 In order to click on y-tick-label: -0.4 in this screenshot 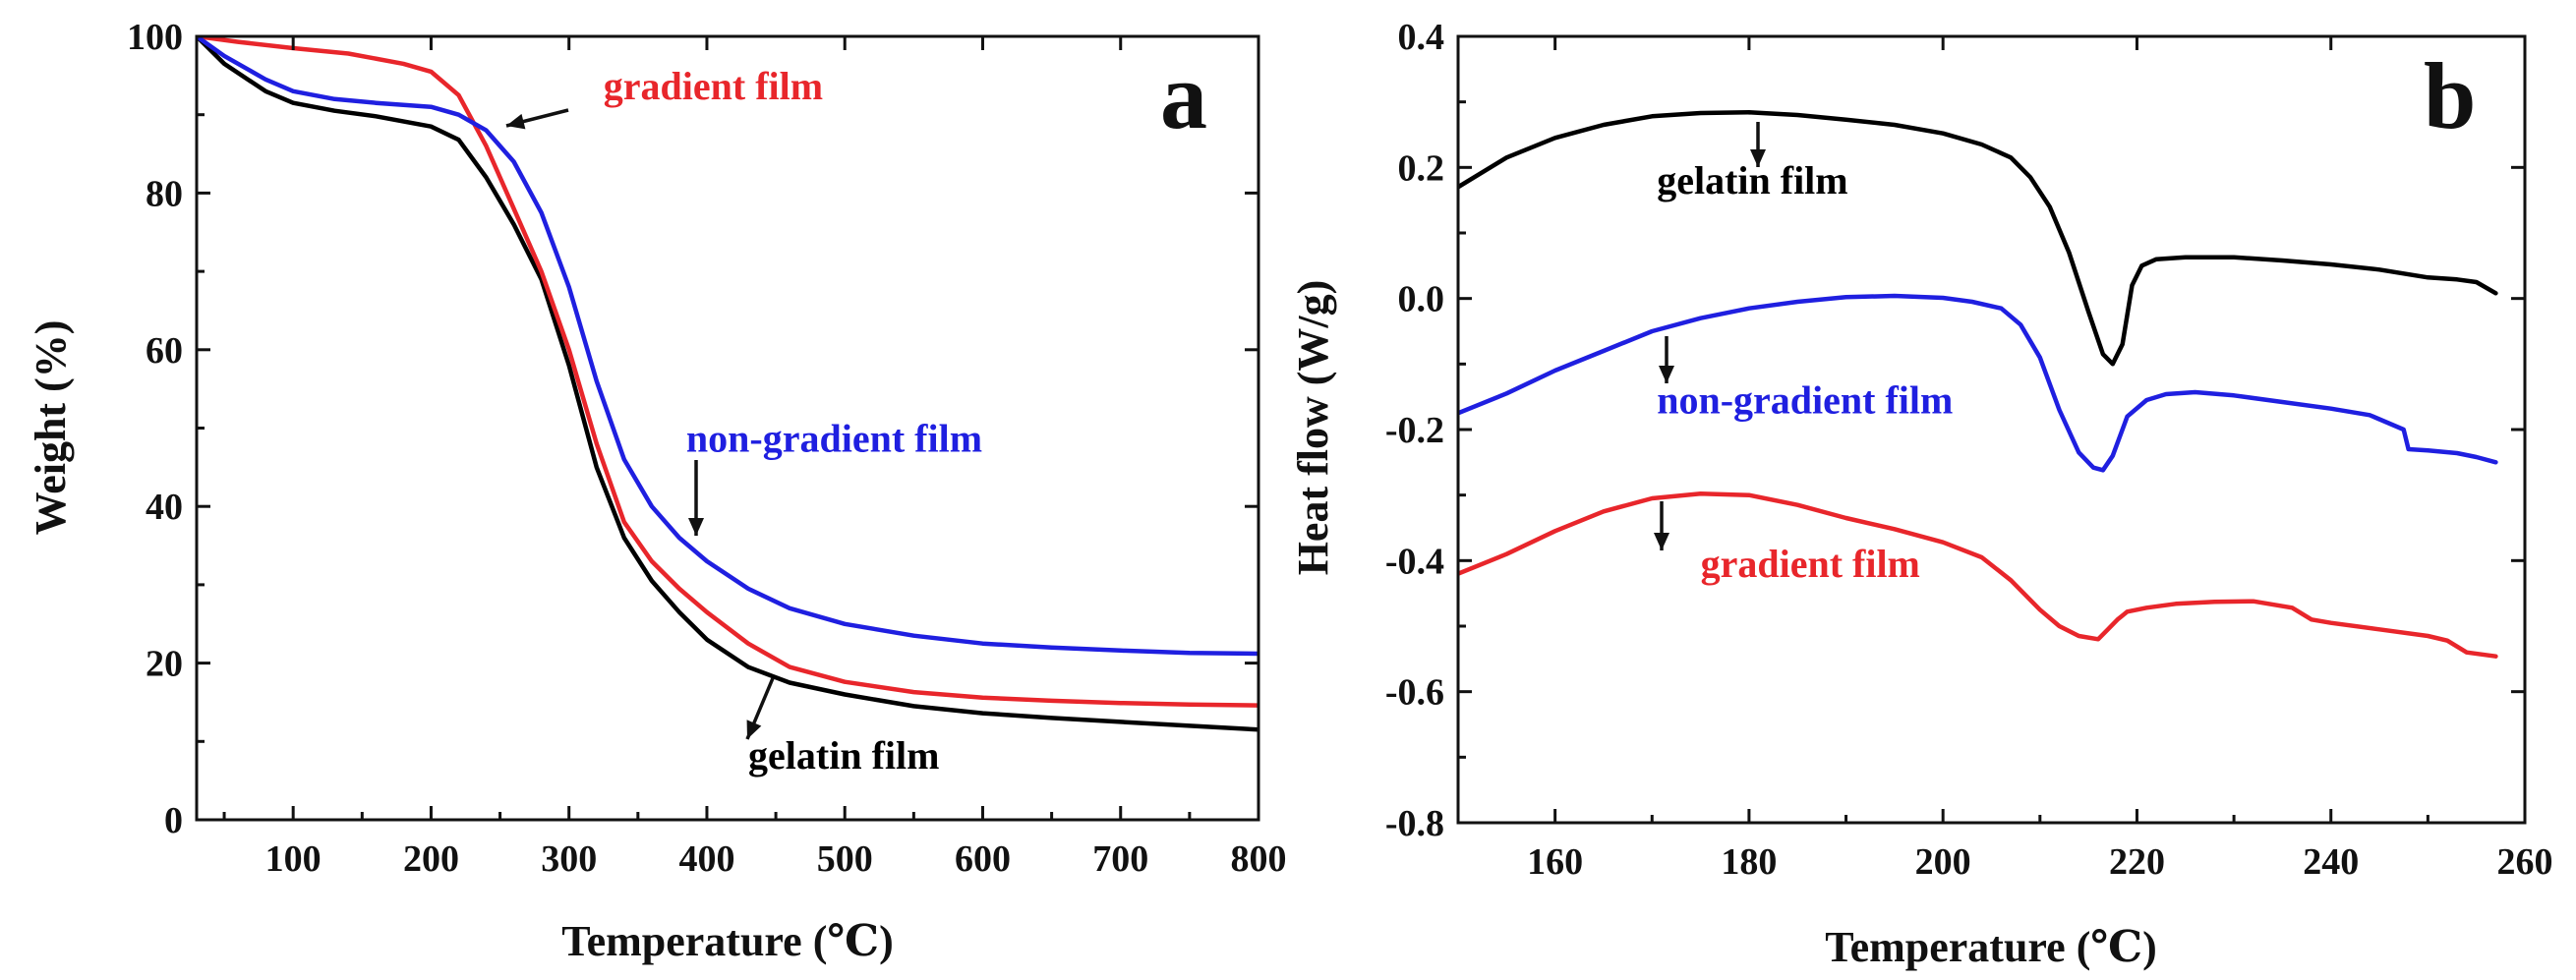, I will do `click(1414, 562)`.